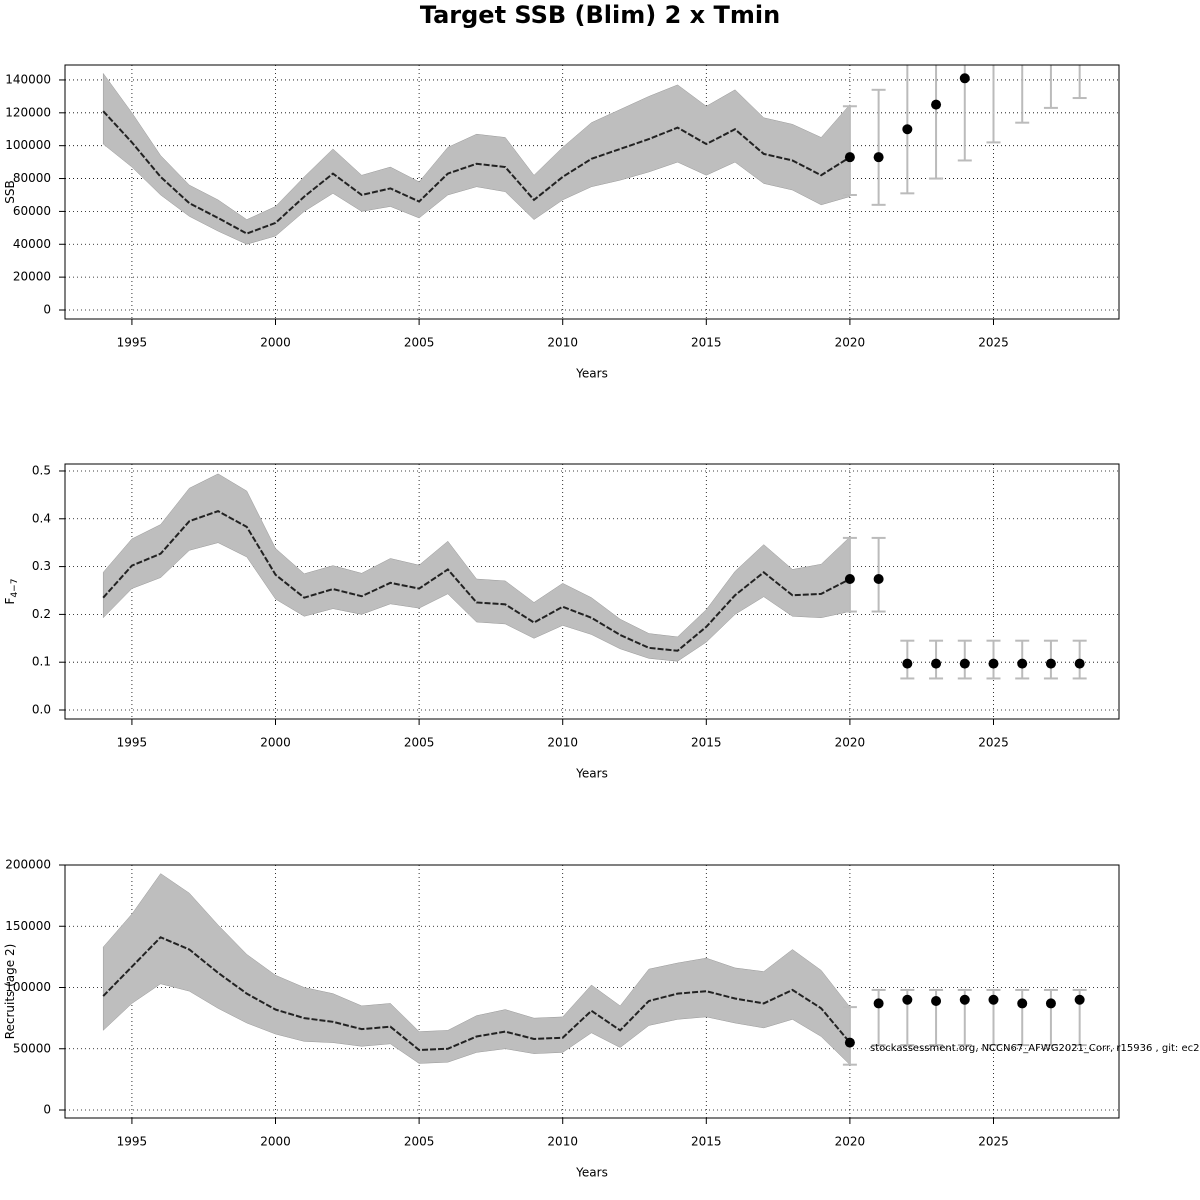  I want to click on y-axis-label: Recruits (age 2), so click(10, 992).